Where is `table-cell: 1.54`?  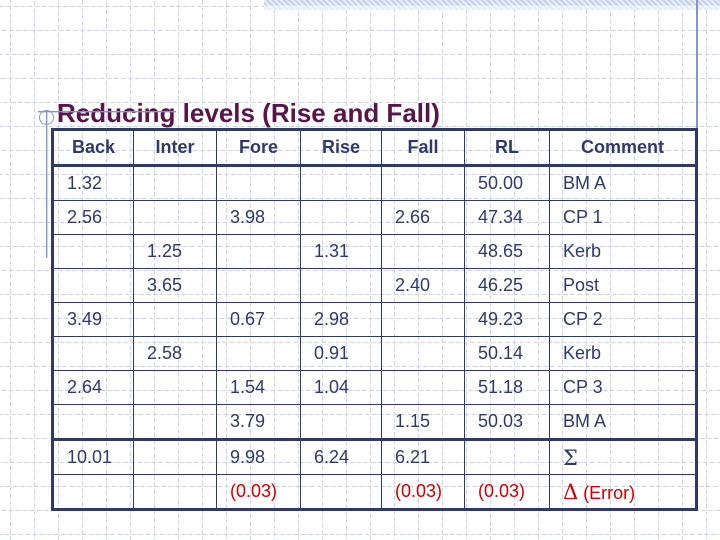
table-cell: 1.54 is located at coordinates (258, 387).